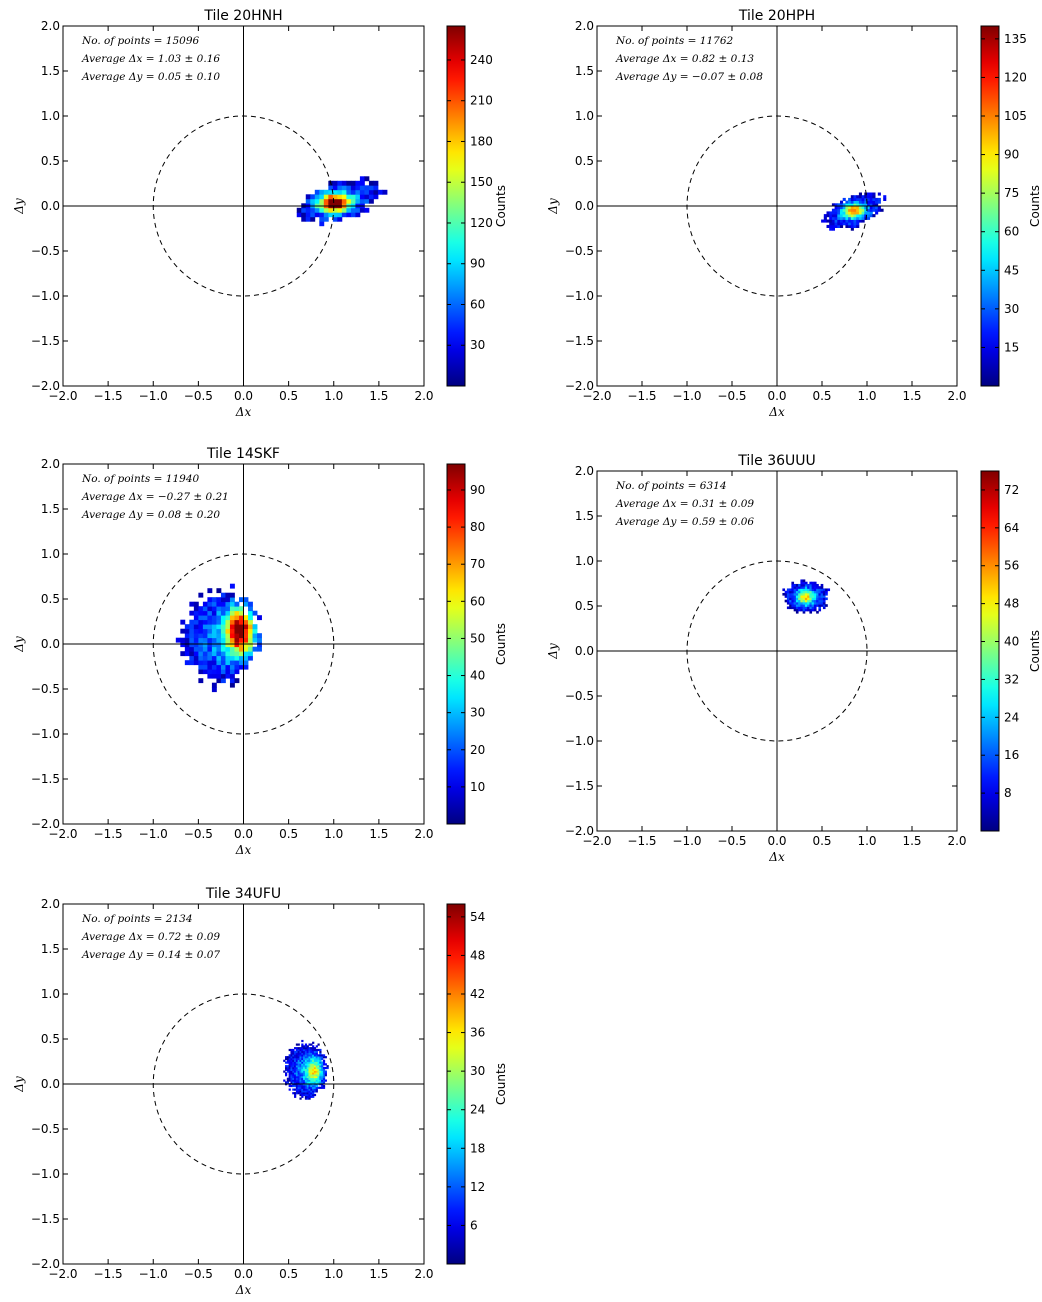 Image resolution: width=1042 pixels, height=1302 pixels. Describe the element at coordinates (45, 251) in the screenshot. I see `y-tick-label: −0.5` at that location.